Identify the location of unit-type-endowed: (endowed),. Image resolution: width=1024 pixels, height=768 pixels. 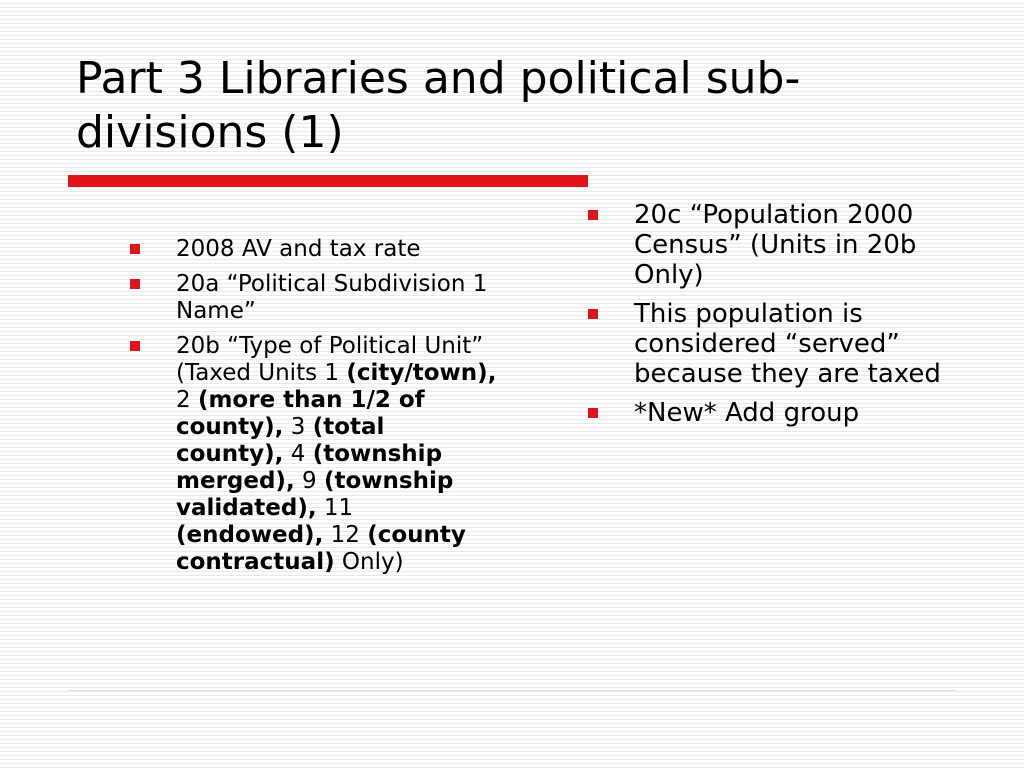
(250, 535).